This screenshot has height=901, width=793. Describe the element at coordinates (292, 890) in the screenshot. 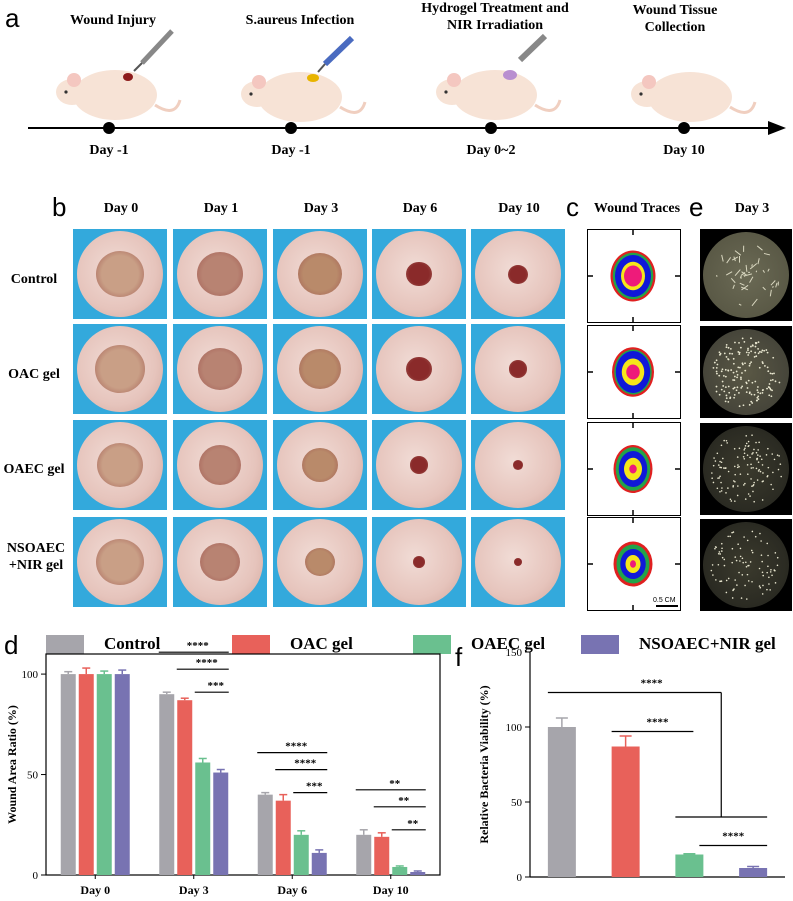

I see `x-tick-label: Day 6` at that location.